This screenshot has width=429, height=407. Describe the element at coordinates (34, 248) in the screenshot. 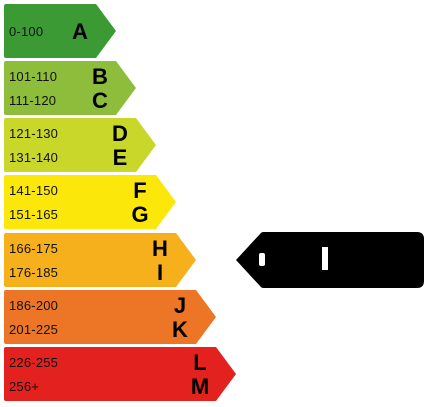

I see `band-range-label: 166-175` at that location.